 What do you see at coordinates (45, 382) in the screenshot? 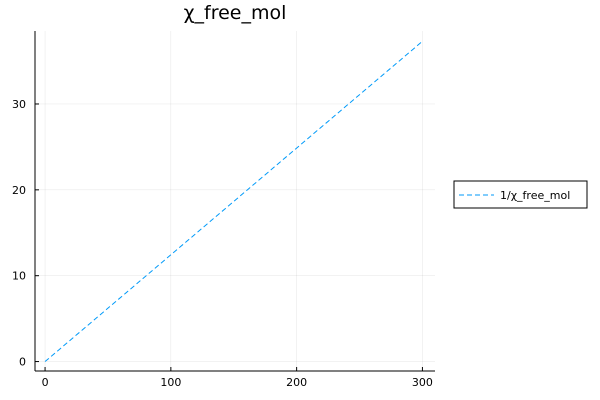
I see `x-tick-label: 0` at bounding box center [45, 382].